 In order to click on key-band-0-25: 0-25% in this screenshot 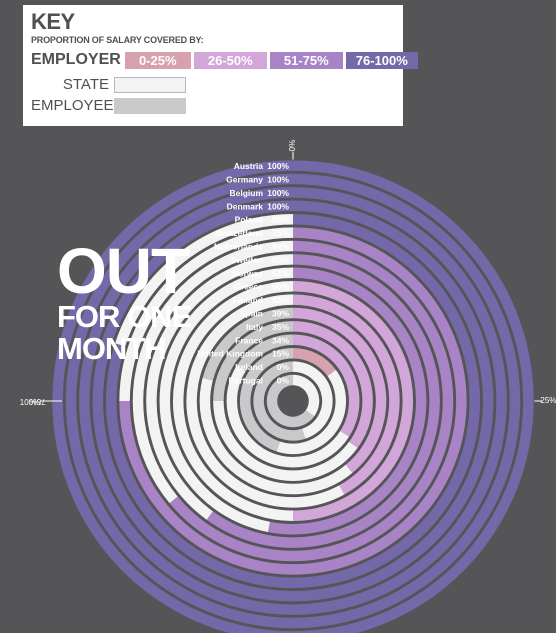, I will do `click(157, 60)`.